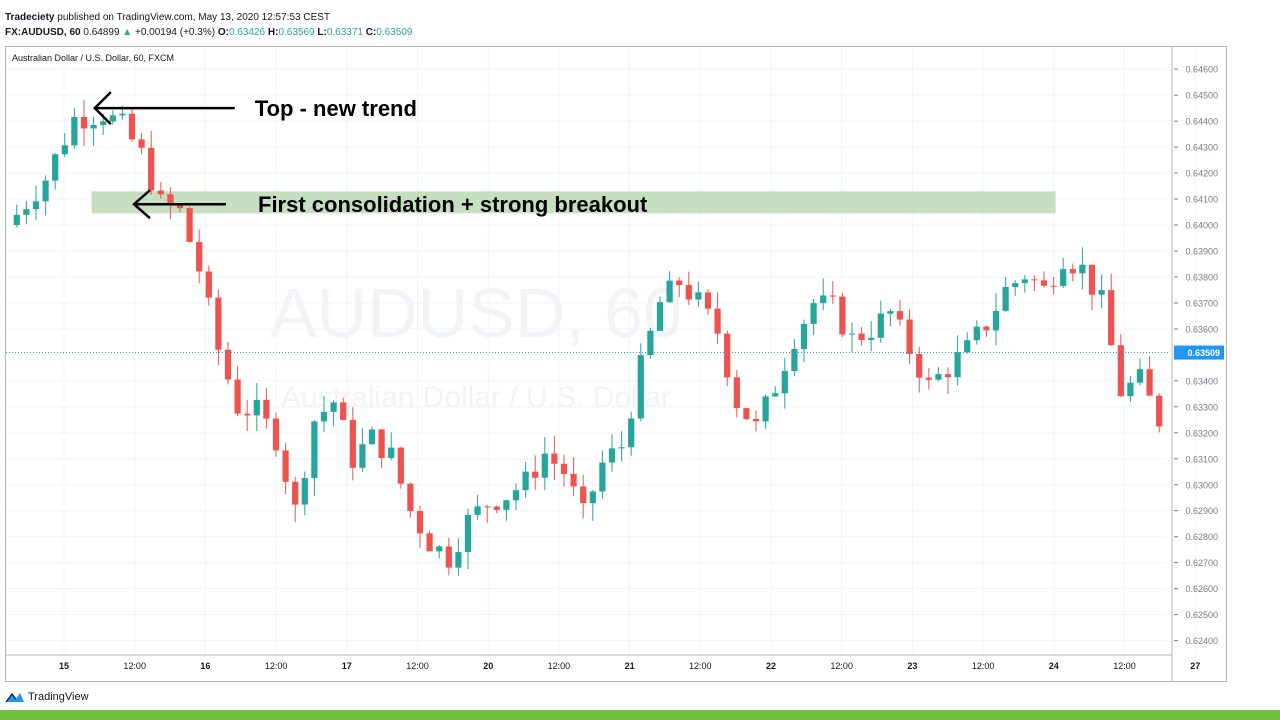 This screenshot has height=720, width=1280. Describe the element at coordinates (1201, 615) in the screenshot. I see `y-tick-label: 0.62500` at that location.